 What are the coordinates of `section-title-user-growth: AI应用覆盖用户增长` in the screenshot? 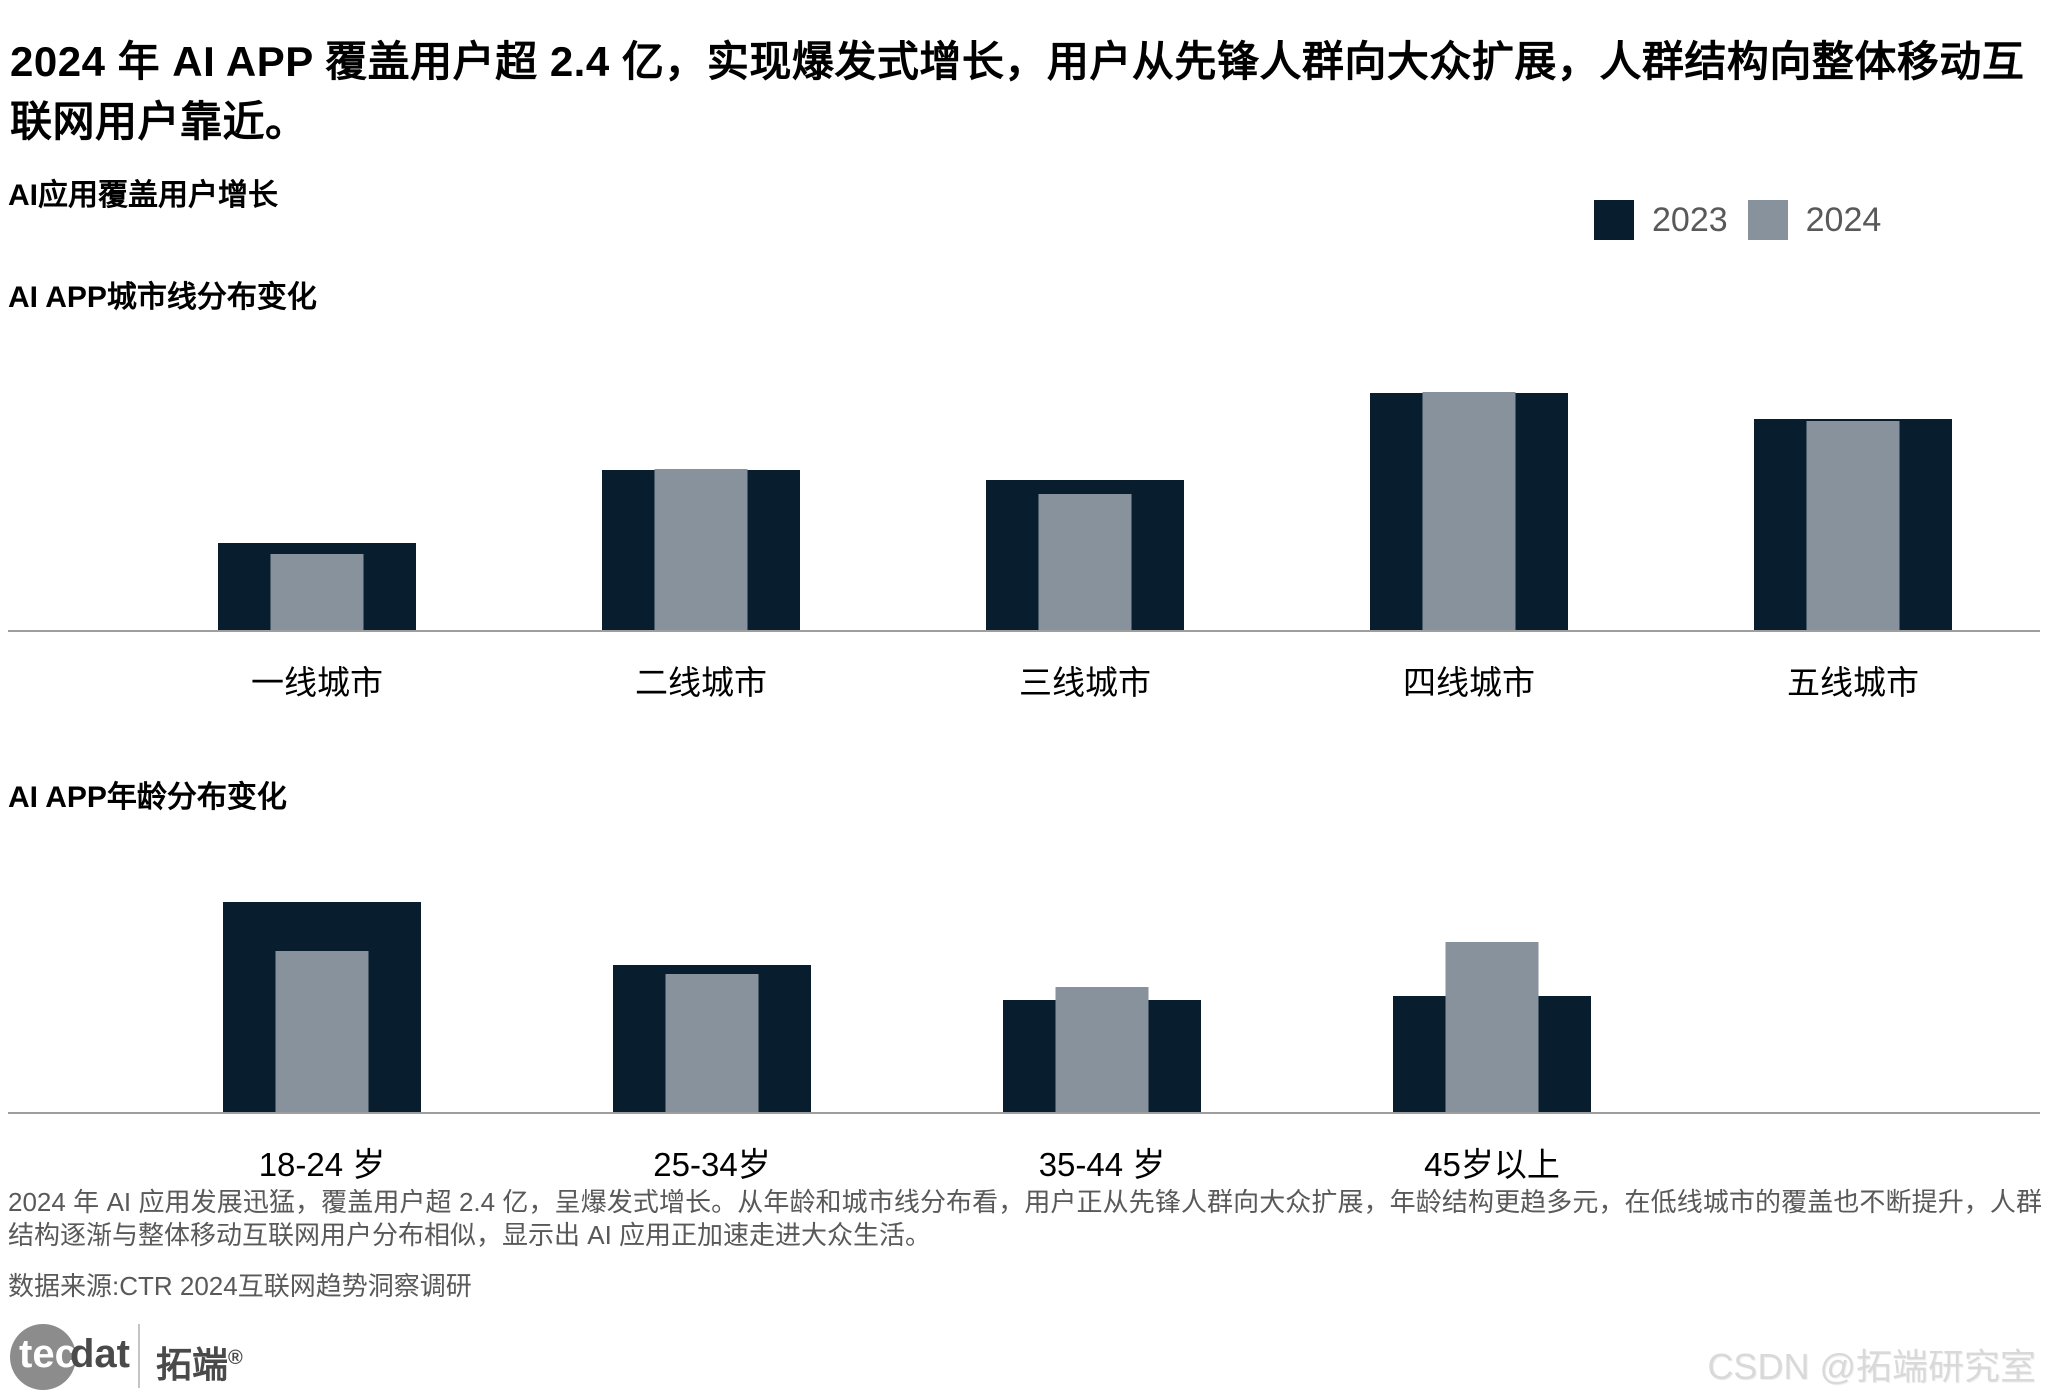 It's located at (143, 195).